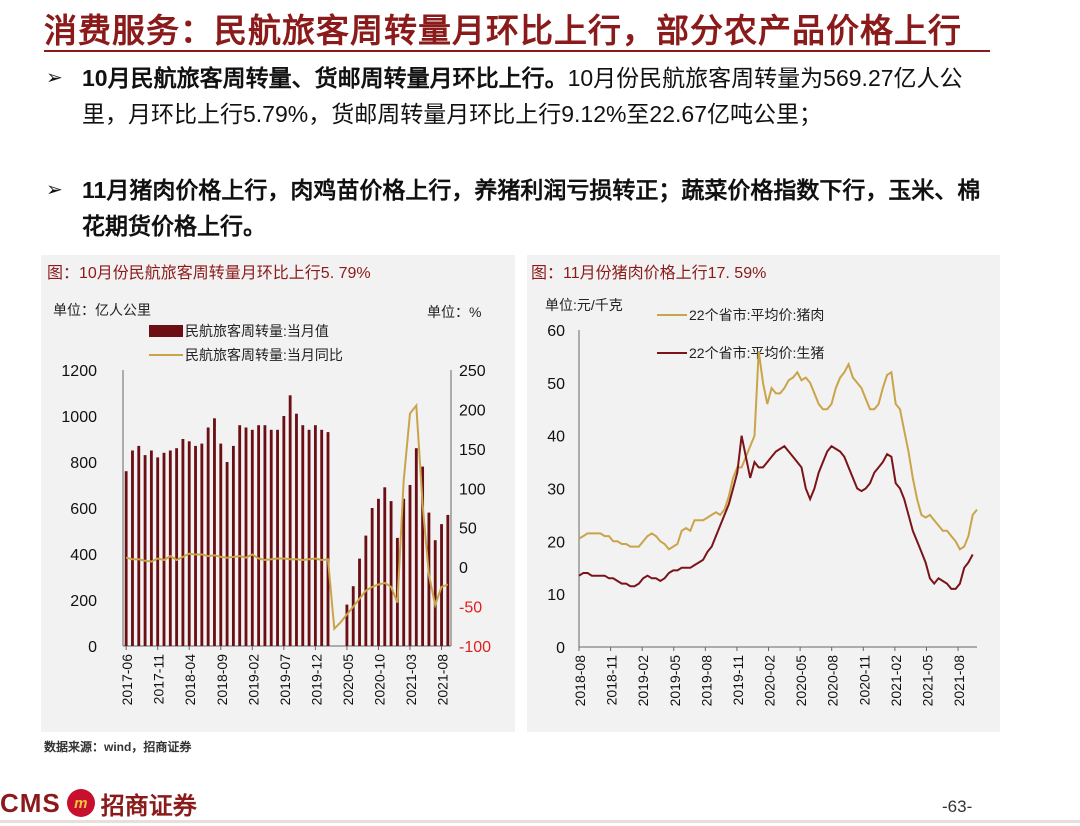  I want to click on x-tick-label: 2019-07, so click(285, 680).